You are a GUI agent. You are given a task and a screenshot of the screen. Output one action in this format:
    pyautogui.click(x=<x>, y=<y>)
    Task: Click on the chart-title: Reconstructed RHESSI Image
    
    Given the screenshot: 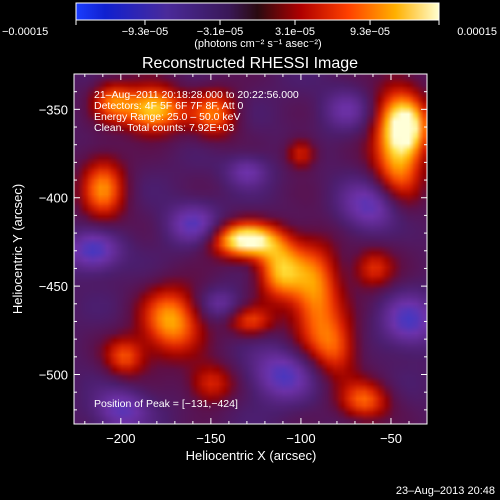 What is the action you would take?
    pyautogui.click(x=250, y=63)
    